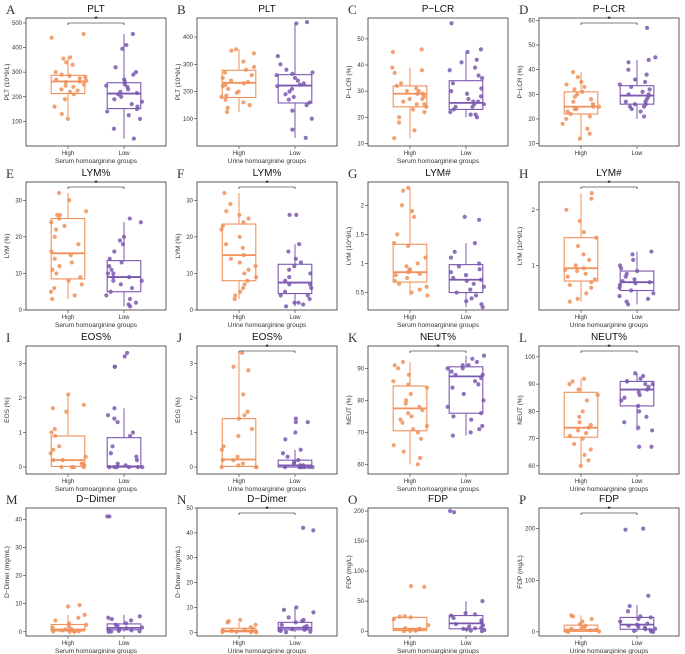  What do you see at coordinates (438, 82) in the screenshot?
I see `panel-c-plot-frame` at bounding box center [438, 82].